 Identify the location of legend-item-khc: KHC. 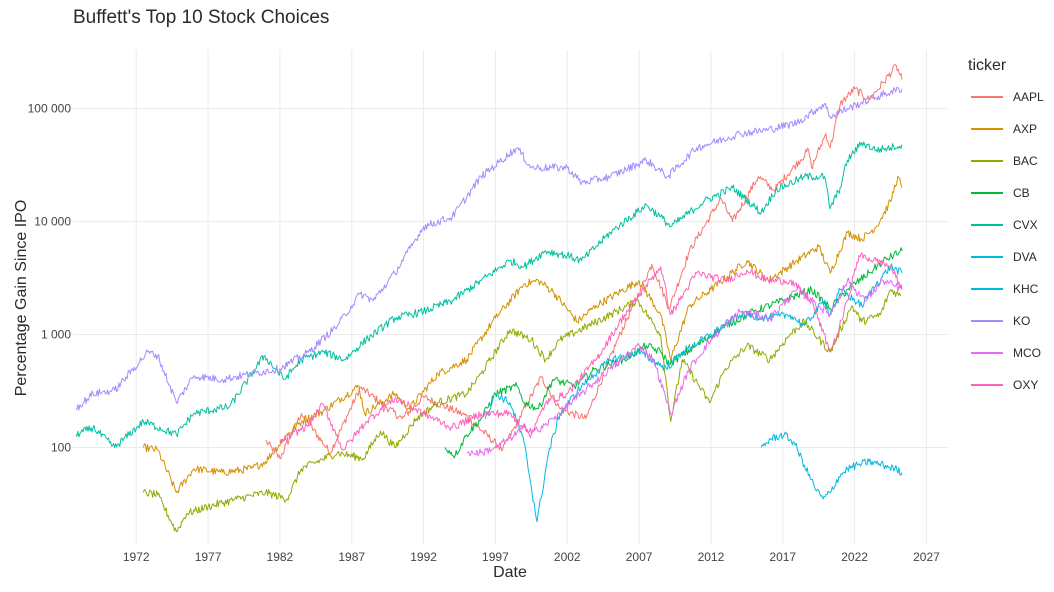
(1006, 289).